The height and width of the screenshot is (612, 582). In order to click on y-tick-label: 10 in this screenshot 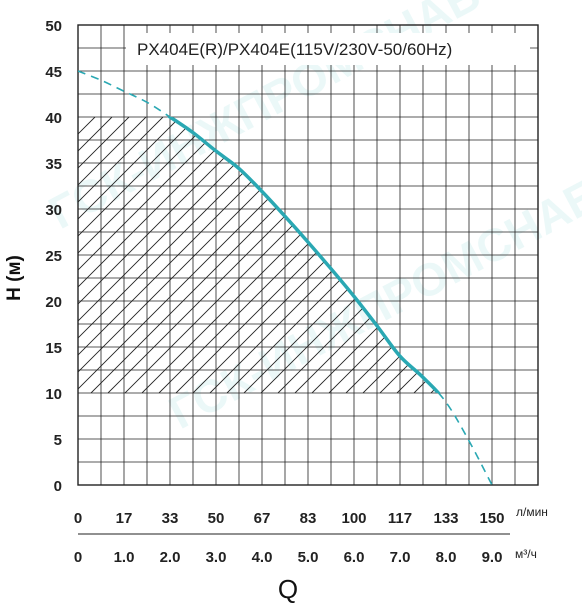, I will do `click(53, 394)`.